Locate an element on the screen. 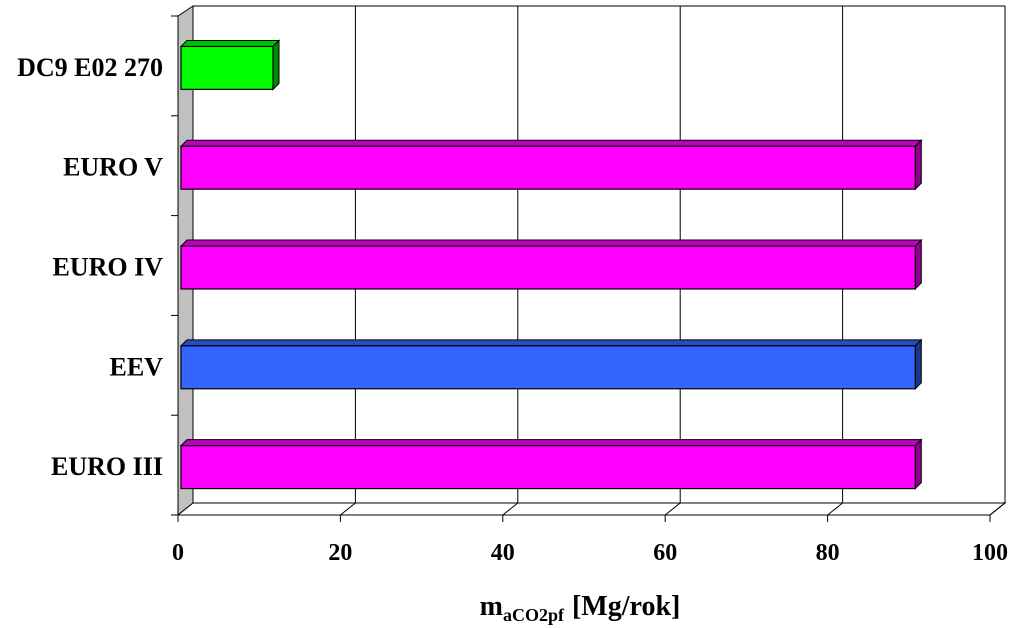 This screenshot has width=1010, height=628. y-category-label: EURO IV is located at coordinates (107, 267).